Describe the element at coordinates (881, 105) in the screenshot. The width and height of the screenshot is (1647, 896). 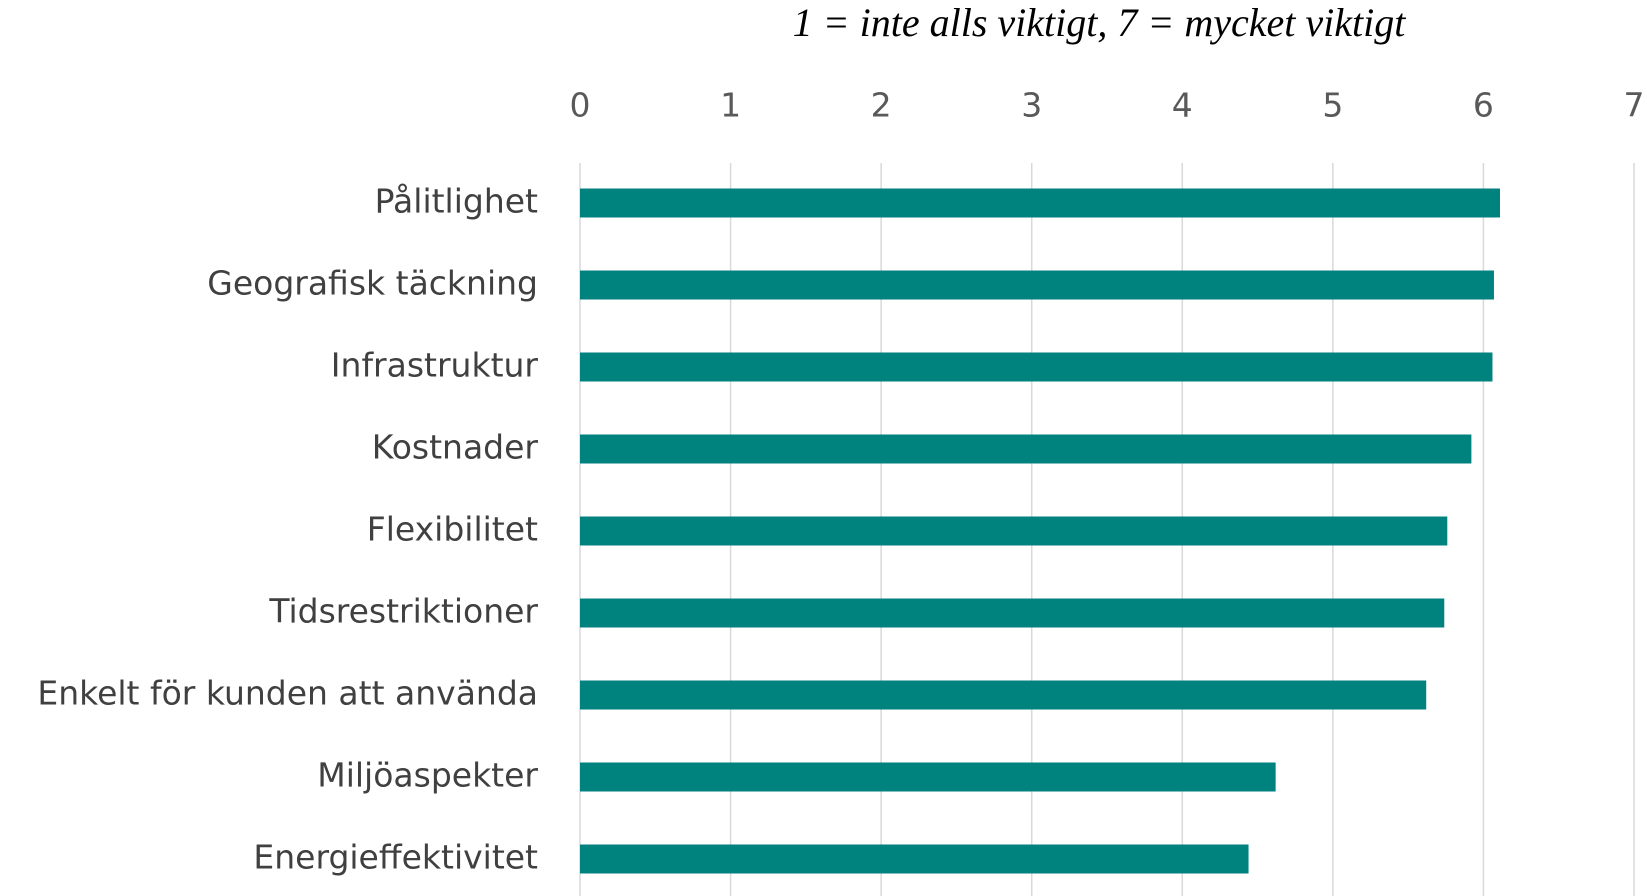
I see `x-tick-label: 2` at that location.